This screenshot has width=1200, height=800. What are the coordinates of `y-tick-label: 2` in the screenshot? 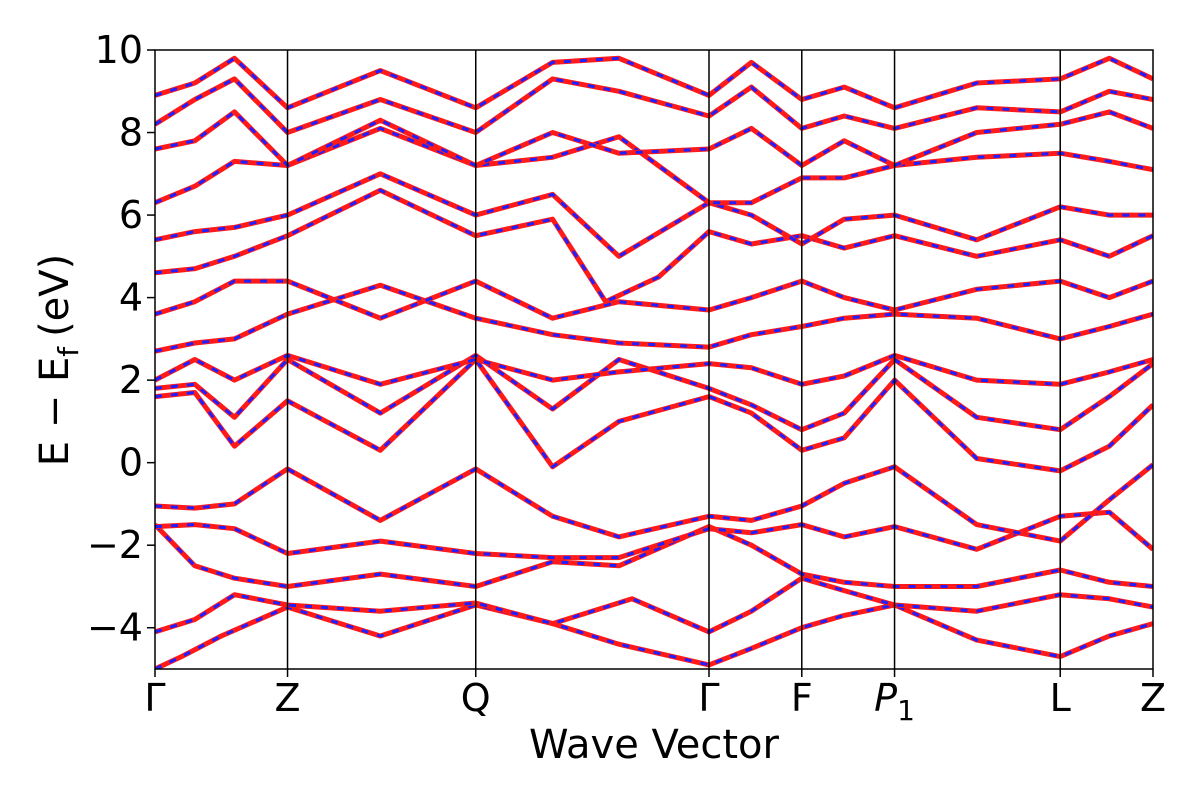 It's located at (131, 380).